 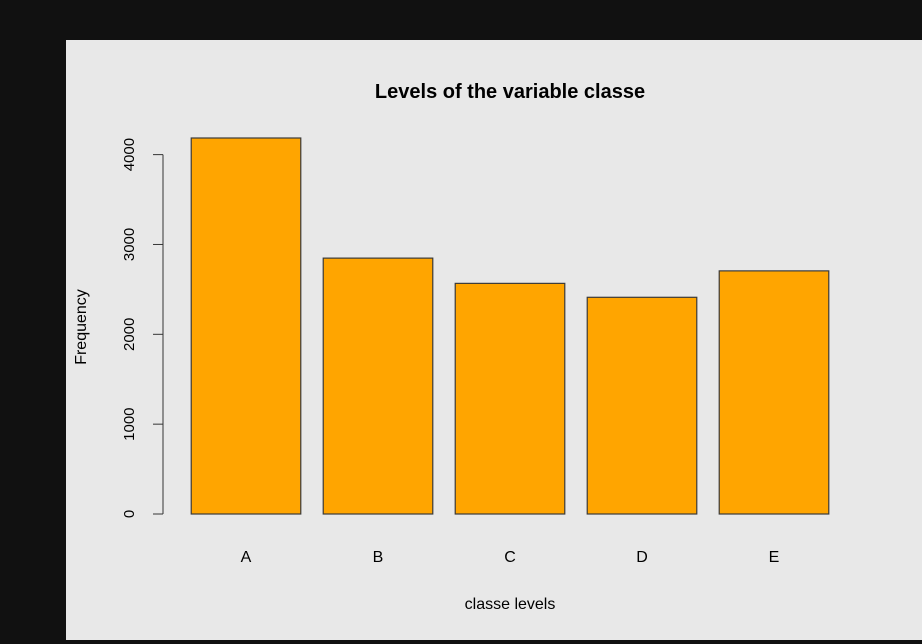 What do you see at coordinates (774, 557) in the screenshot?
I see `x-tick-label: E` at bounding box center [774, 557].